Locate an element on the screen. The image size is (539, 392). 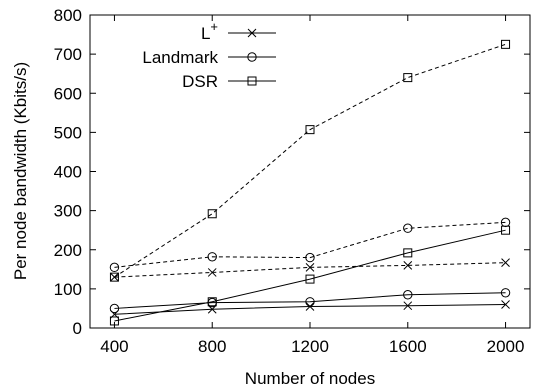
y-tick-label: 200 is located at coordinates (68, 250).